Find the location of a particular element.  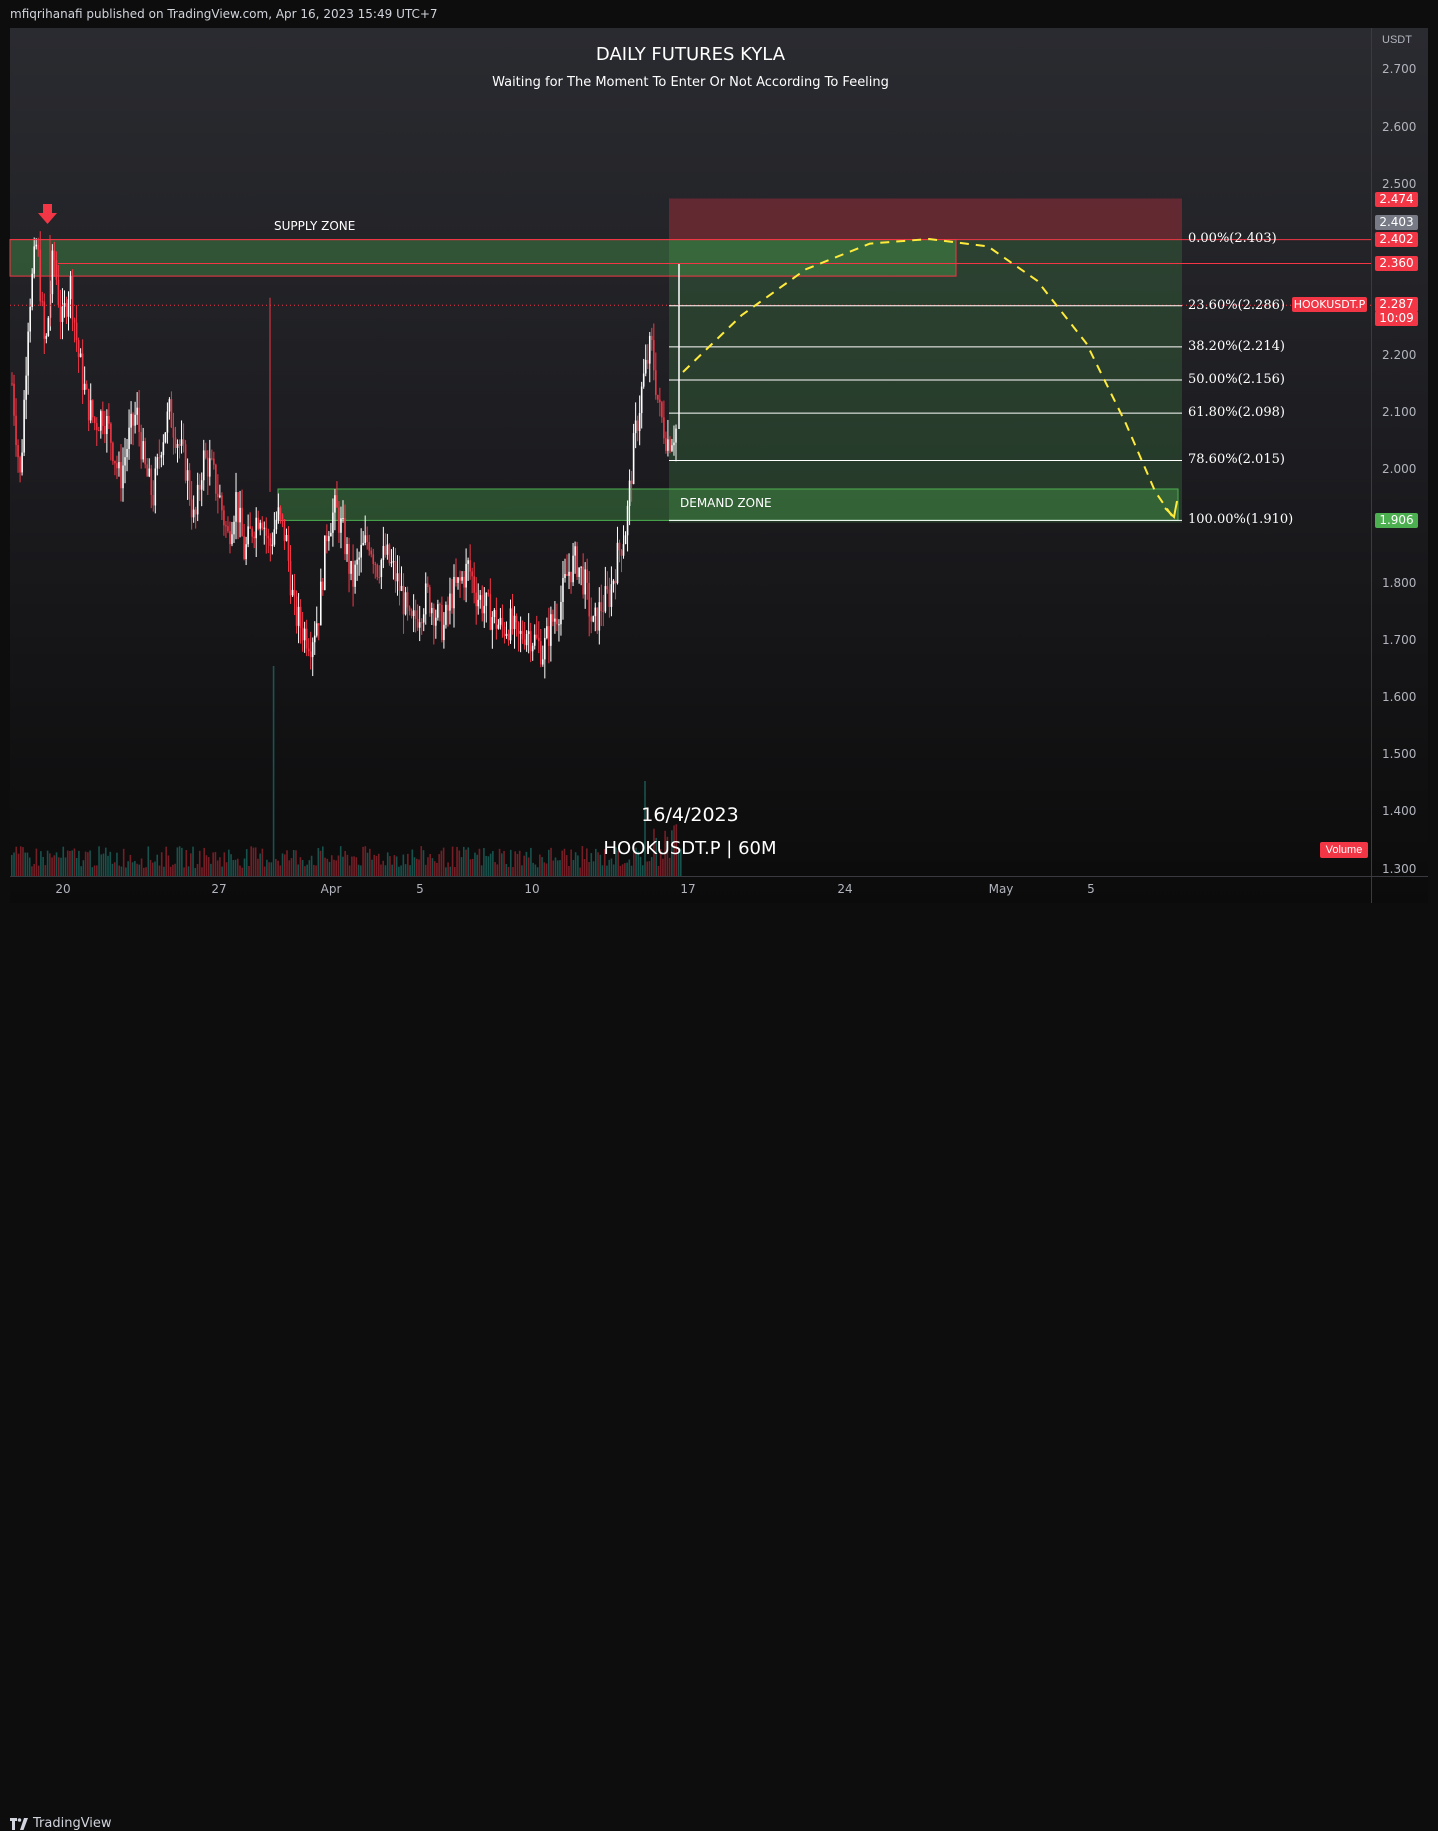

demand-zone is located at coordinates (728, 504).